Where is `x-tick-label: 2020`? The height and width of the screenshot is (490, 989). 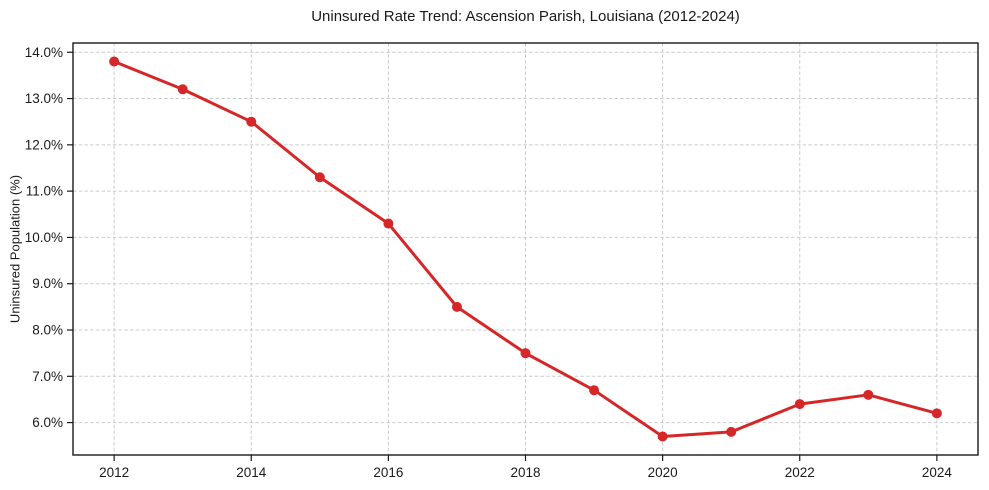 x-tick-label: 2020 is located at coordinates (663, 472).